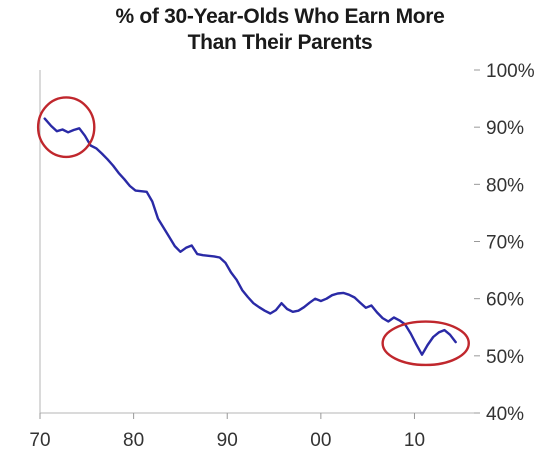 Image resolution: width=560 pixels, height=462 pixels. Describe the element at coordinates (510, 71) in the screenshot. I see `y-tick-label: 100%` at that location.